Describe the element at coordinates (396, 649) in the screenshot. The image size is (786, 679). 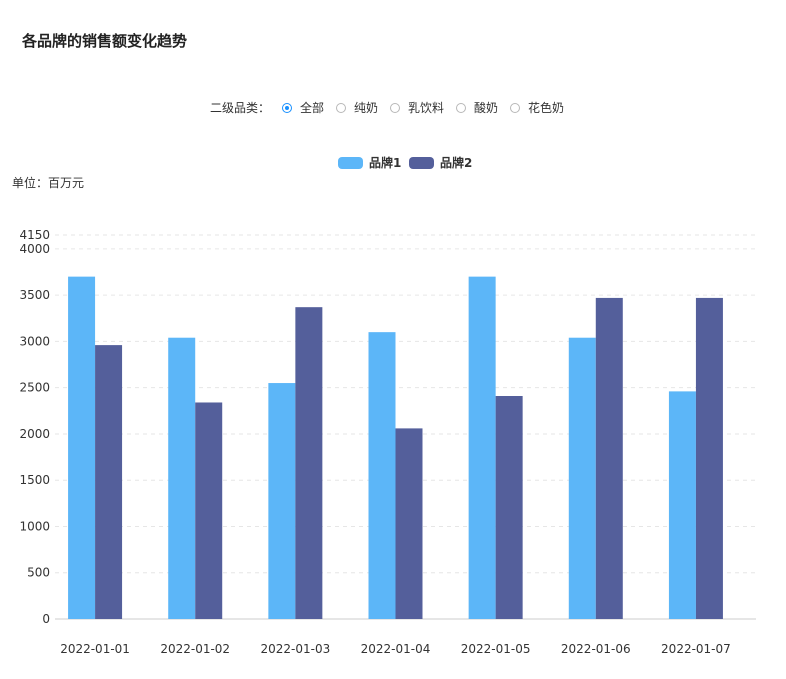
I see `x-tick-label: 2022-01-04` at that location.